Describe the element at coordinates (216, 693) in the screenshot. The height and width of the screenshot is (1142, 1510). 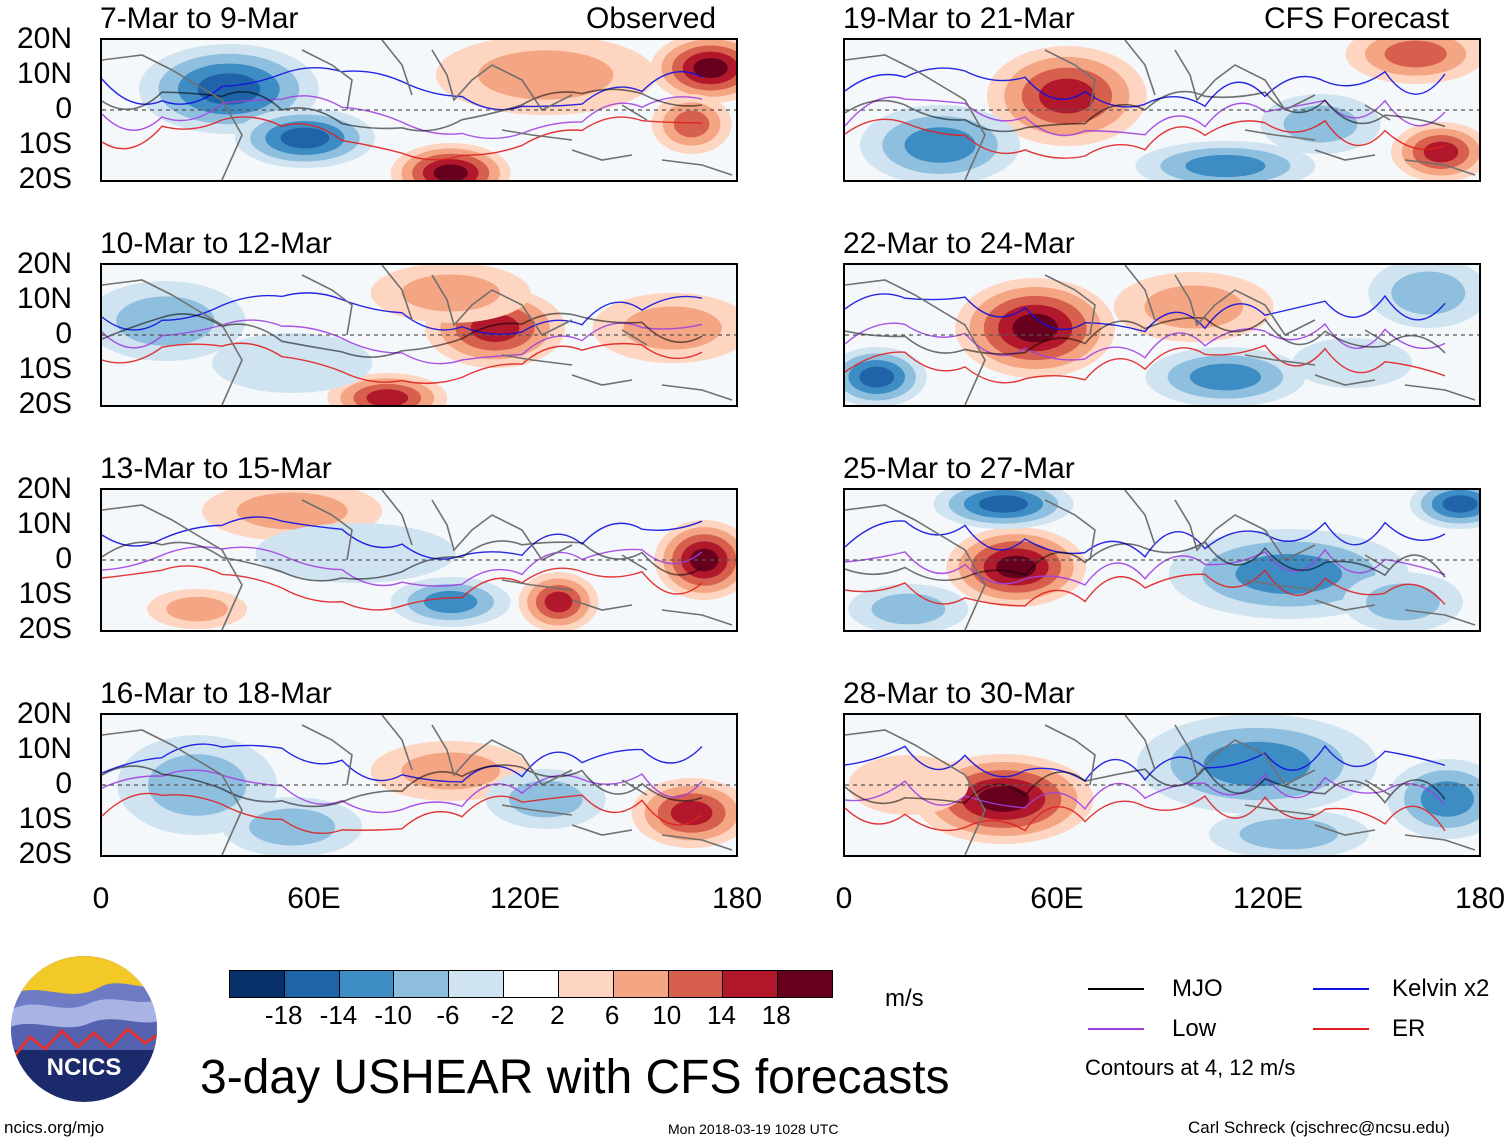
I see `panel-title: 16-Mar to 18-Mar` at that location.